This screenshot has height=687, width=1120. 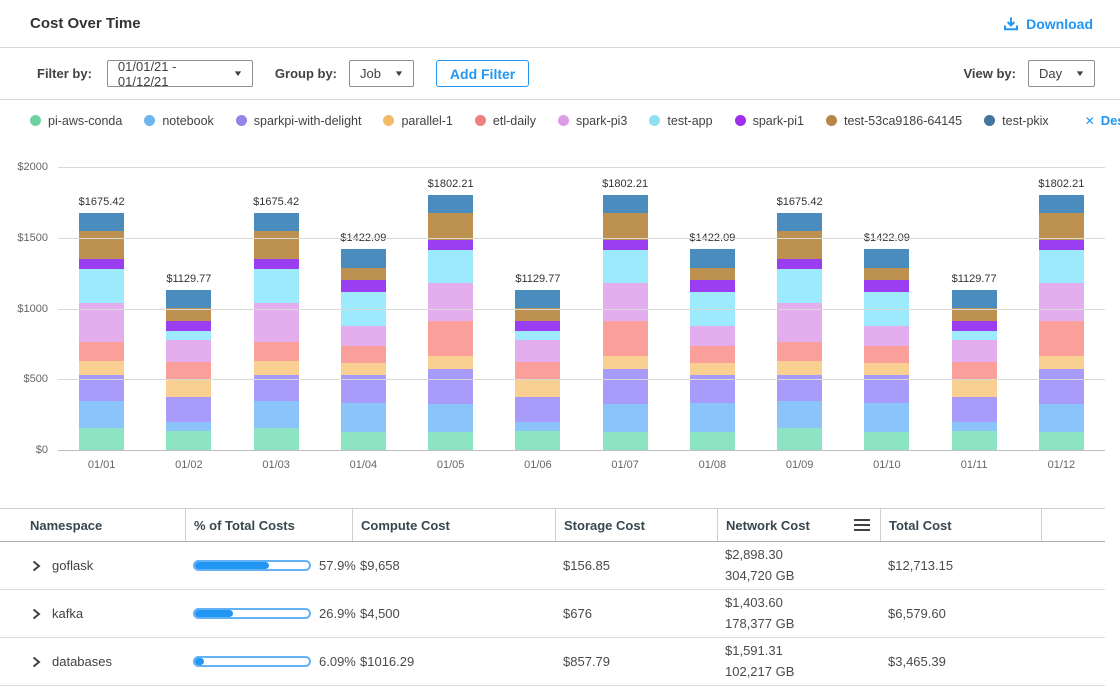 What do you see at coordinates (418, 121) in the screenshot?
I see `legend-item-parallel-1: parallel-1` at bounding box center [418, 121].